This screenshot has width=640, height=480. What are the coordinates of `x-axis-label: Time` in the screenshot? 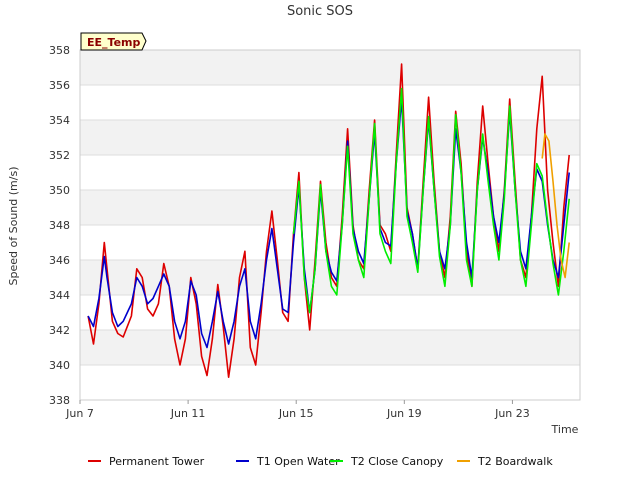 It's located at (565, 429).